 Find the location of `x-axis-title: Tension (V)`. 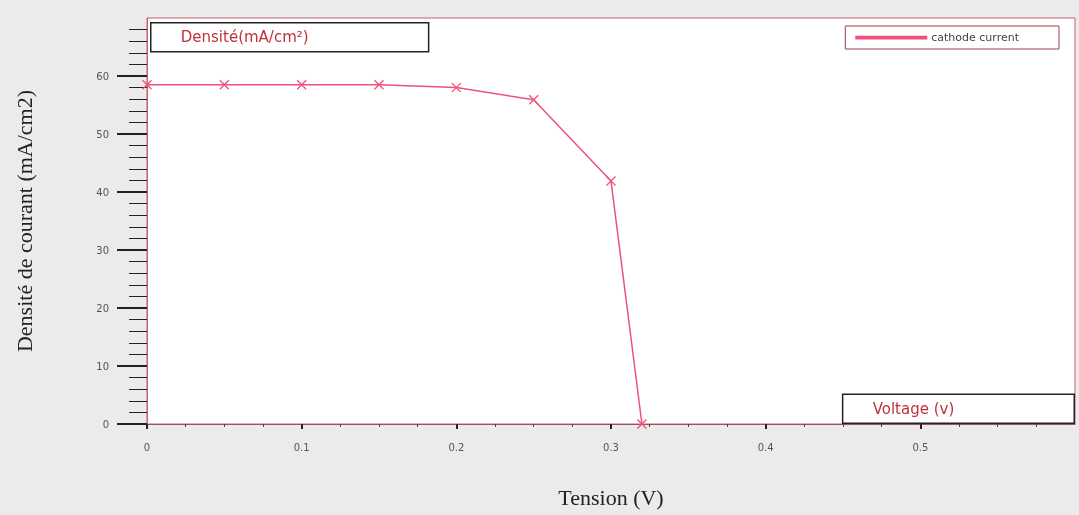

x-axis-title: Tension (V) is located at coordinates (611, 497).